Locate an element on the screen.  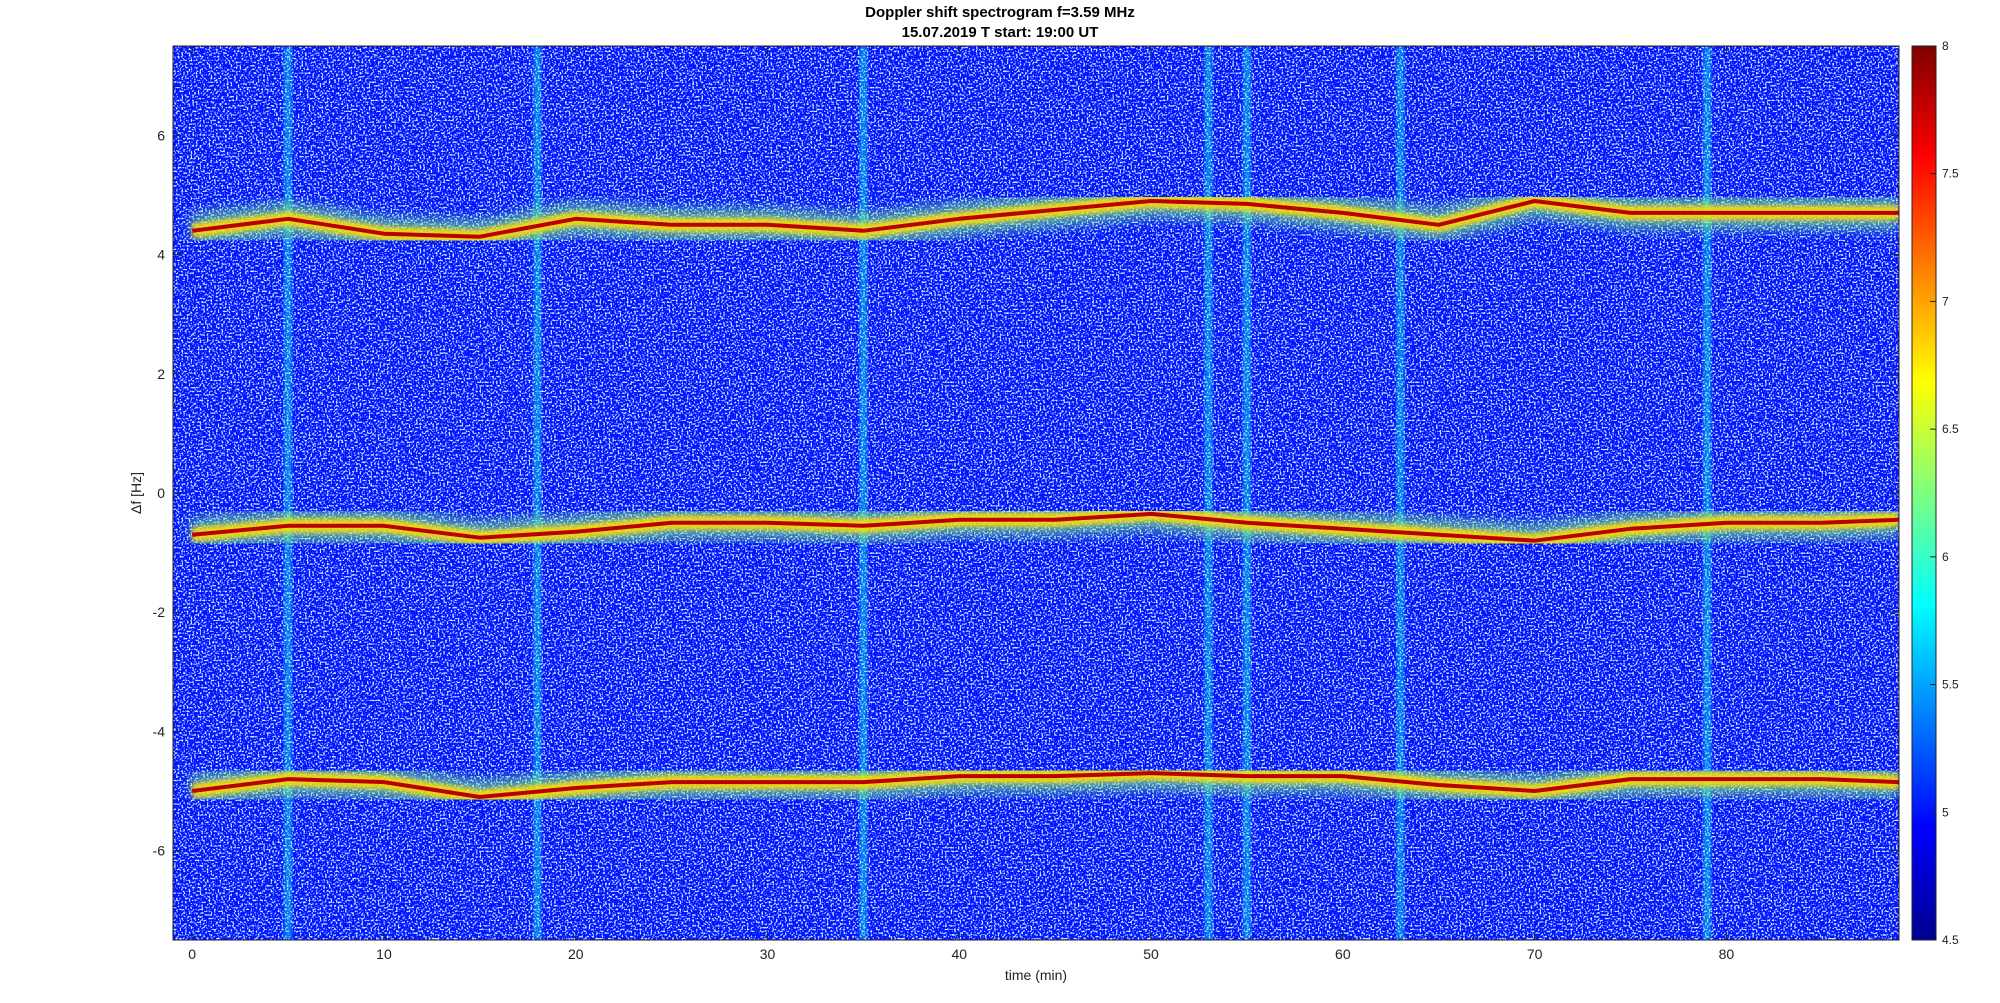
y-tick-label: 0 is located at coordinates (161, 493).